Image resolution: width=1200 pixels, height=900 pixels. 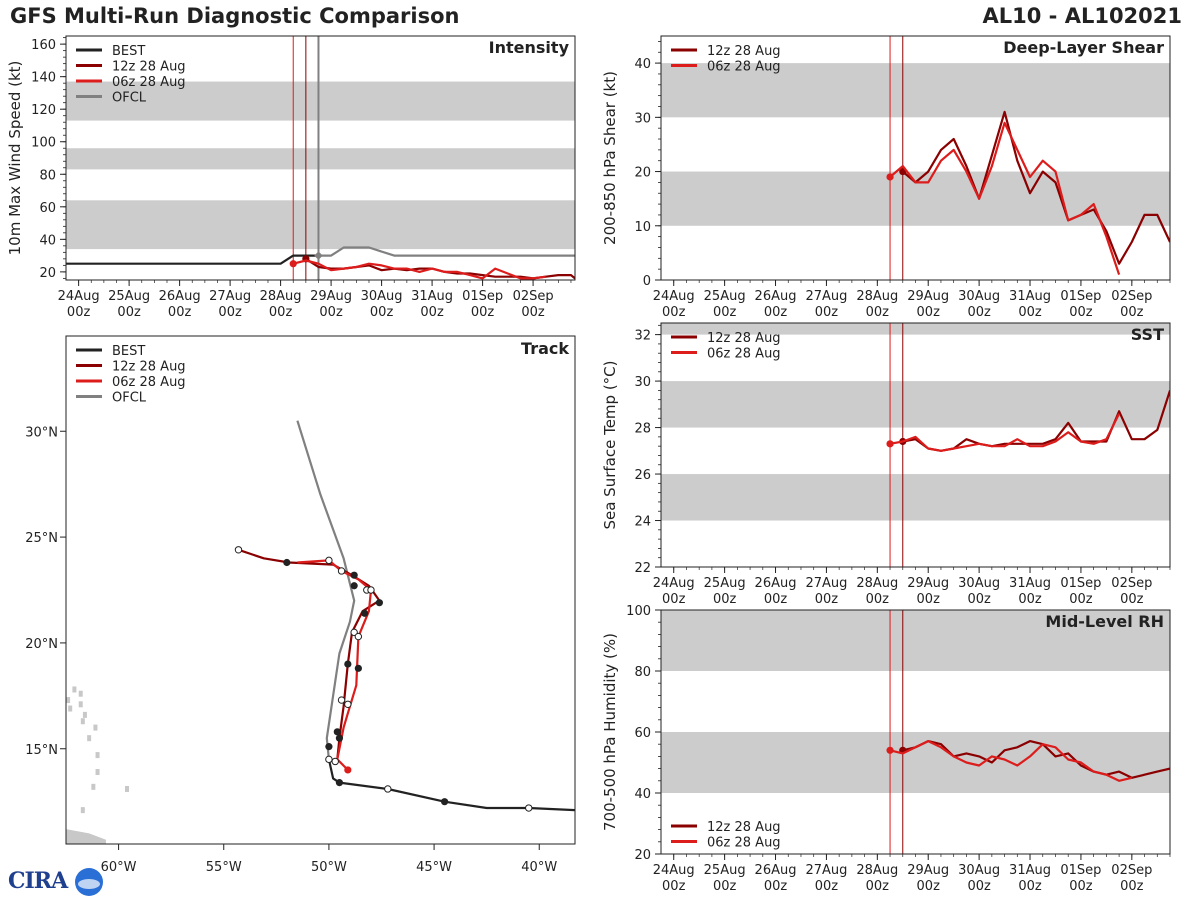 I want to click on panel-title: Intensity, so click(x=529, y=47).